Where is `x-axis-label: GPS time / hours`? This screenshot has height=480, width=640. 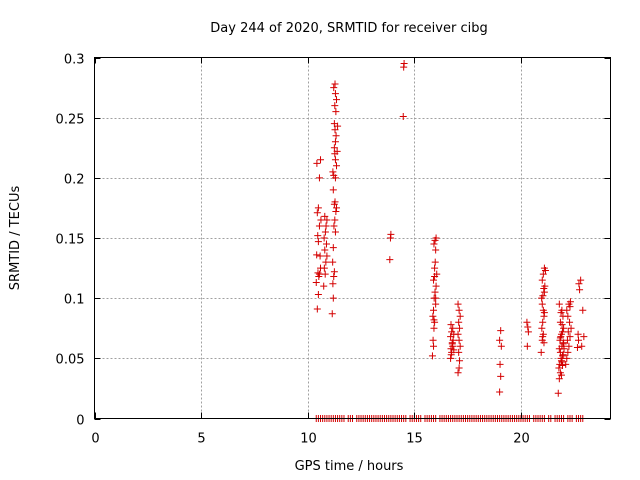 x-axis-label: GPS time / hours is located at coordinates (349, 466).